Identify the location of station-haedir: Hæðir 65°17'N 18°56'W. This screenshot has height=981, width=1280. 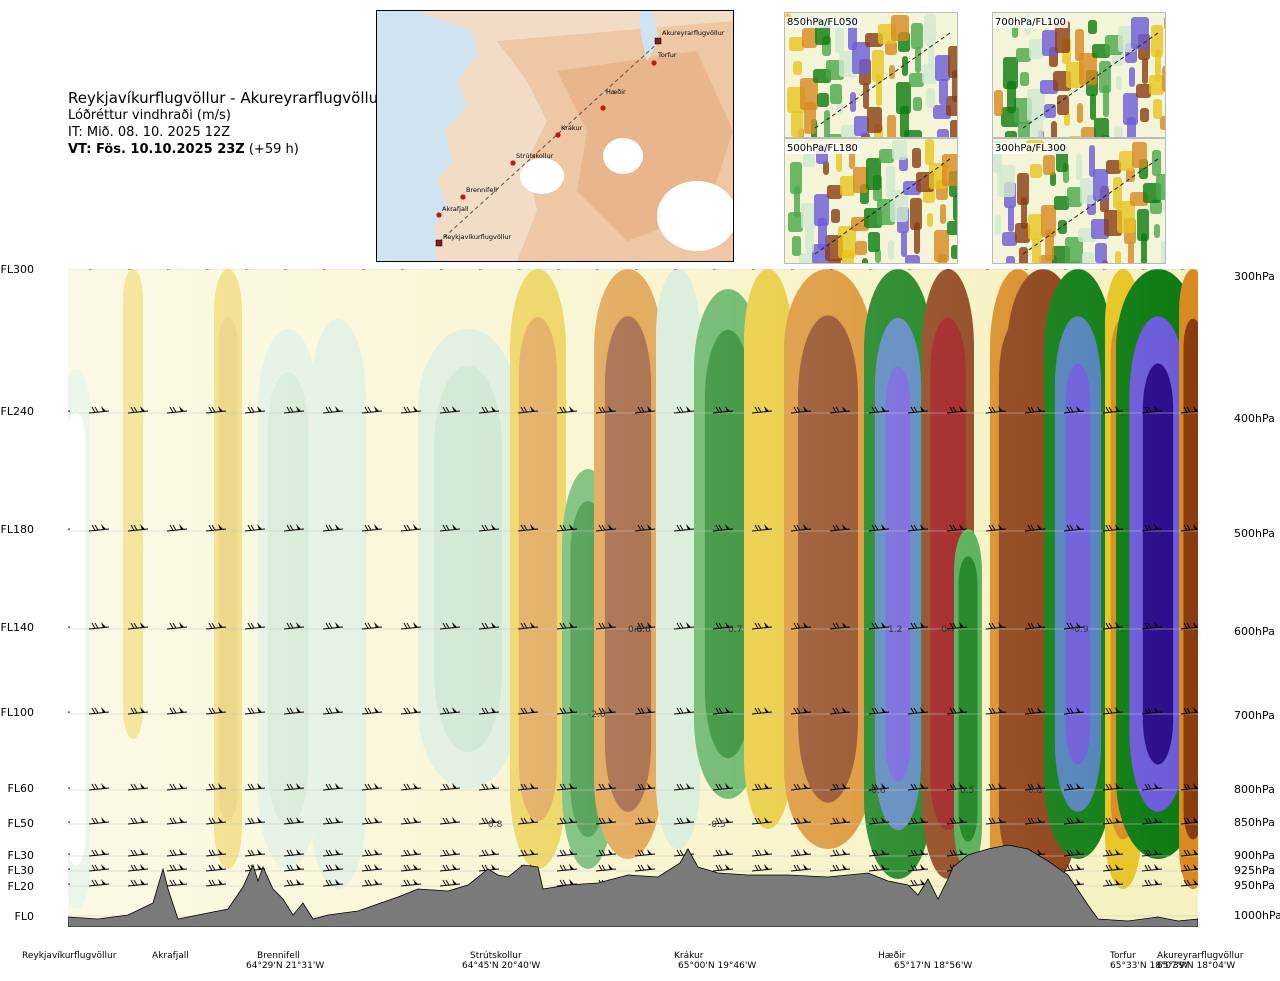
(925, 961).